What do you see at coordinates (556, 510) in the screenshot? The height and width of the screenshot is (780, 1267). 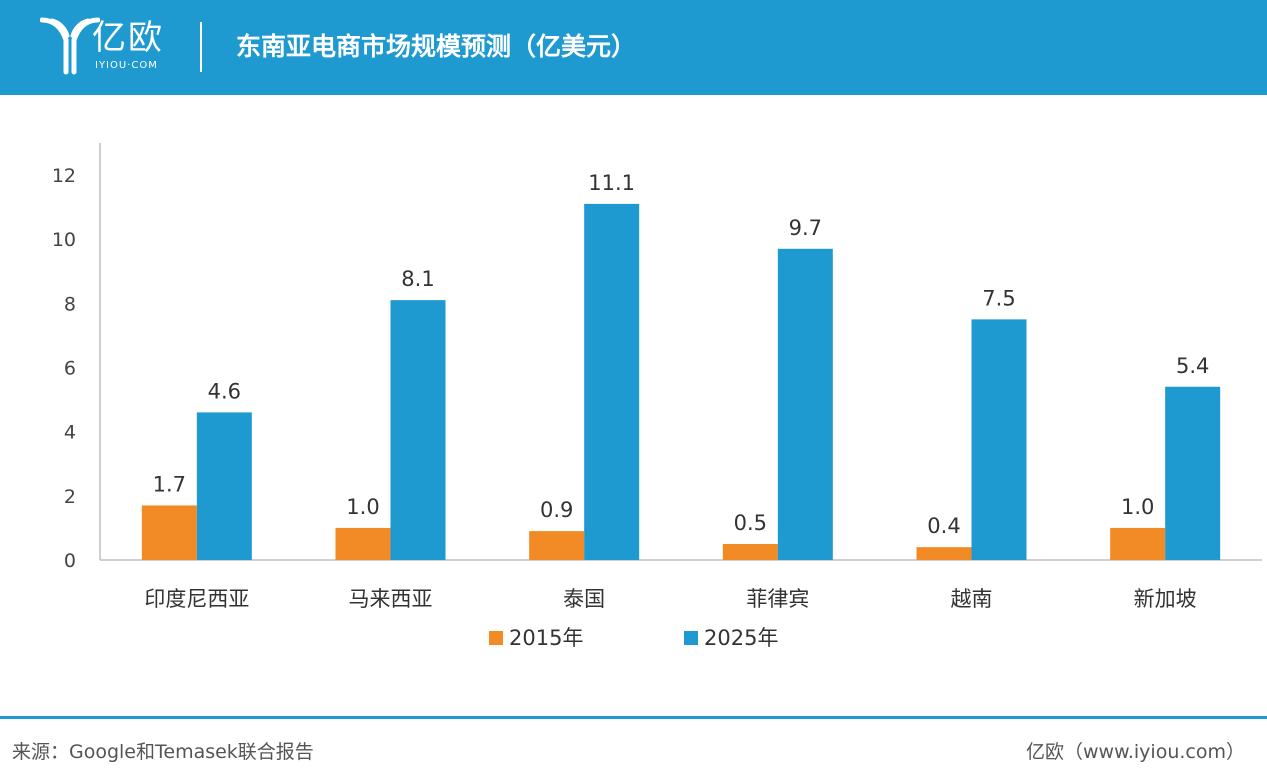 I see `data-label: 0.9` at bounding box center [556, 510].